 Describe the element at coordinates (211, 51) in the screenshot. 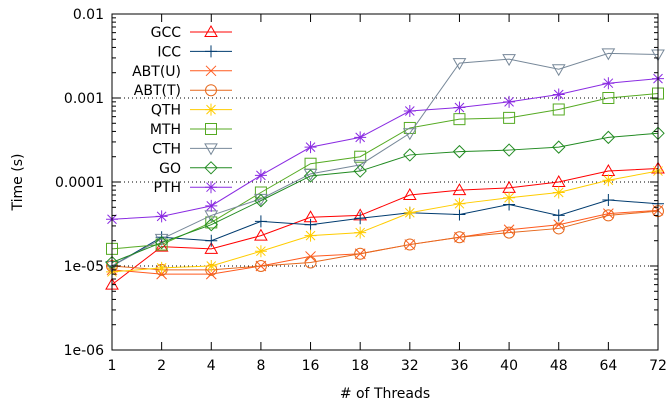

I see `legend-marker-icc` at that location.